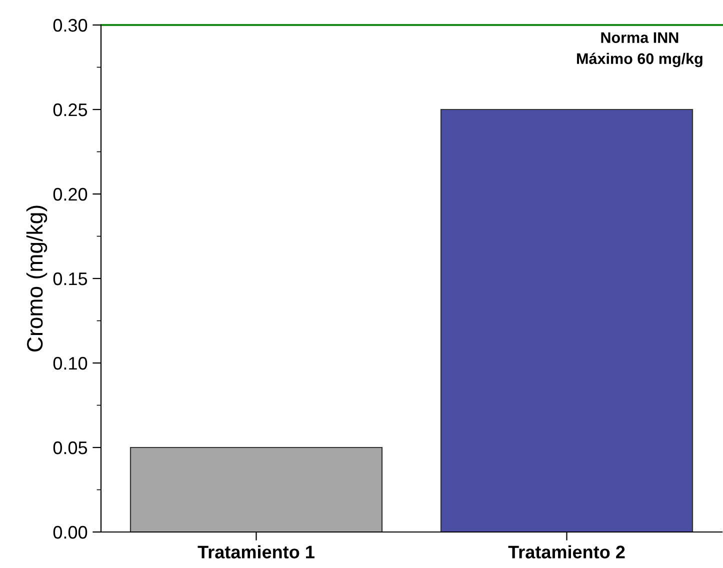 This screenshot has width=723, height=568. What do you see at coordinates (70, 194) in the screenshot?
I see `y-tick-label: 0.20` at bounding box center [70, 194].